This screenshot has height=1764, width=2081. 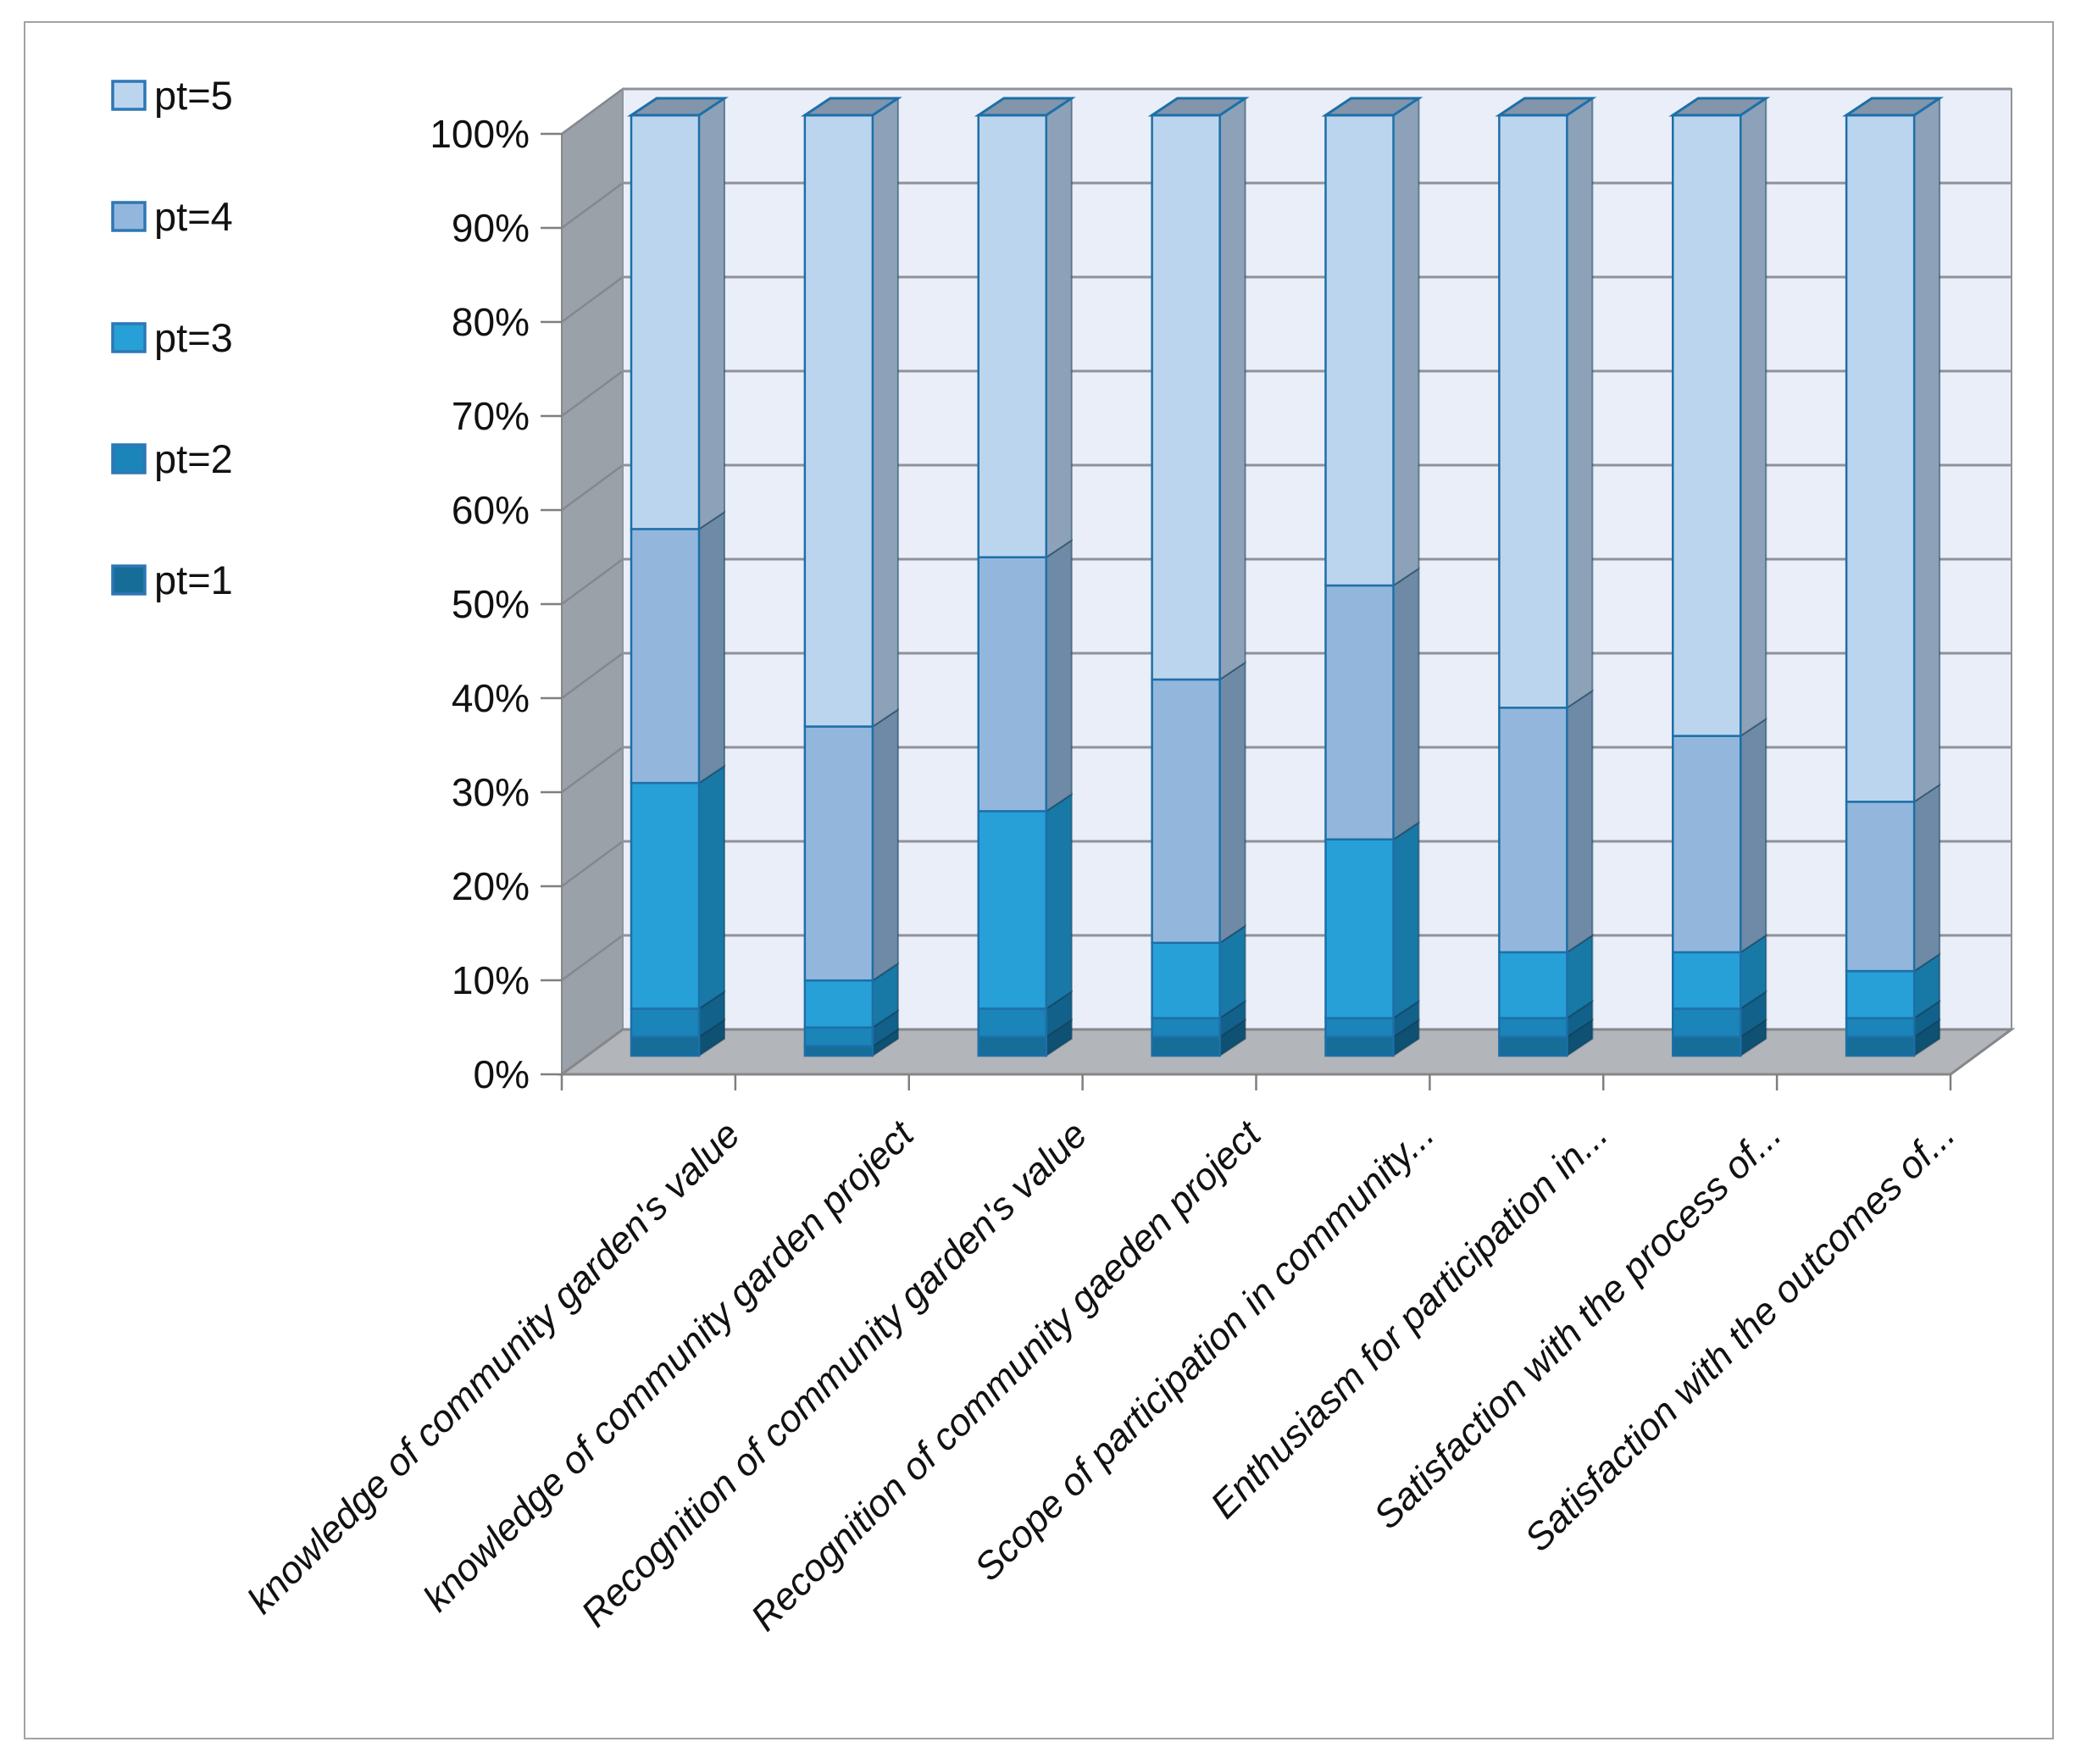 I want to click on legend-label-pt=1: pt=1, so click(x=193, y=579).